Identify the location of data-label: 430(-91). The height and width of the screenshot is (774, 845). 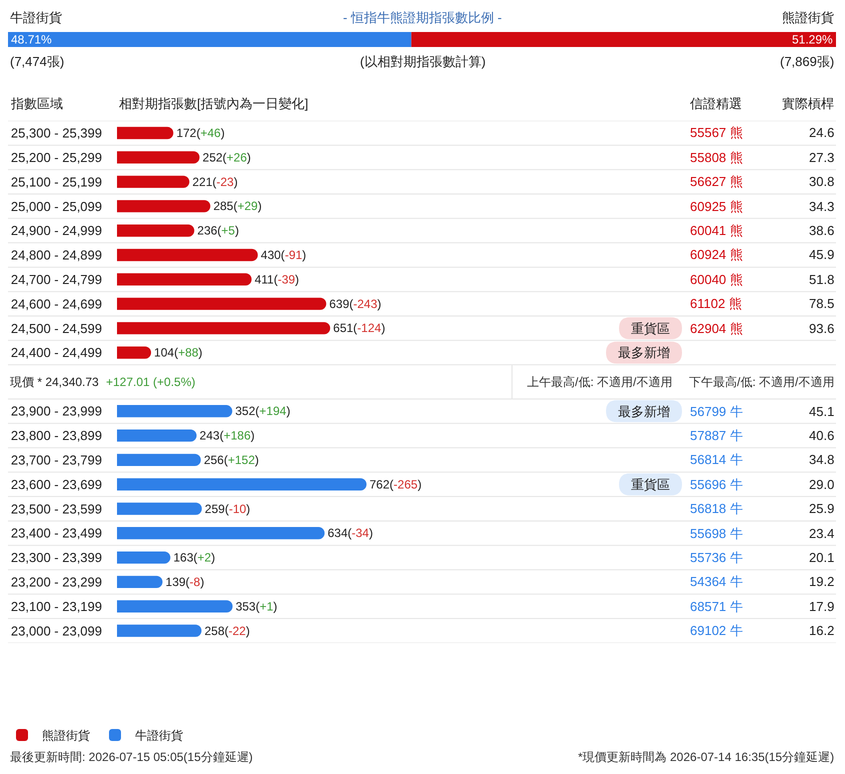
(283, 255).